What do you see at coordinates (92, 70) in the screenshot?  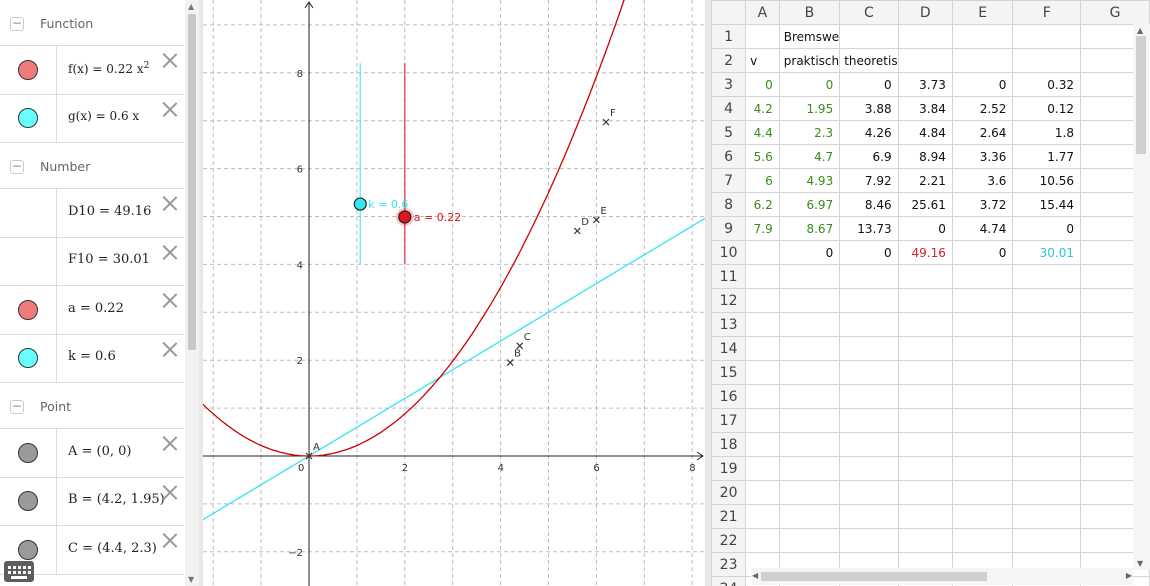 I see `algebra-item-f: f(x) = 0.22 x2` at bounding box center [92, 70].